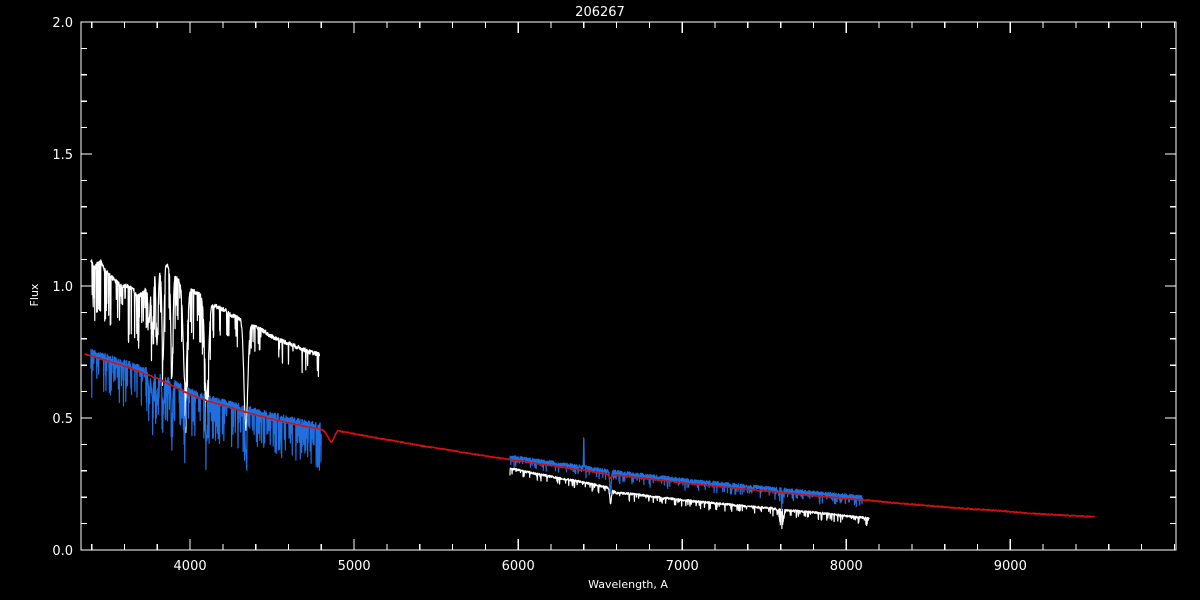 The width and height of the screenshot is (1200, 600). I want to click on y-tick-label: 0.5, so click(62, 419).